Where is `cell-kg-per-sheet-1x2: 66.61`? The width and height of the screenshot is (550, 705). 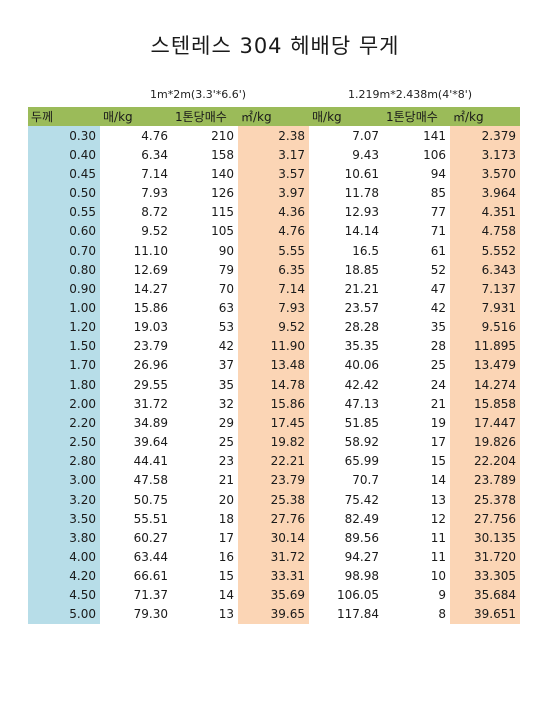
cell-kg-per-sheet-1x2: 66.61 is located at coordinates (150, 576).